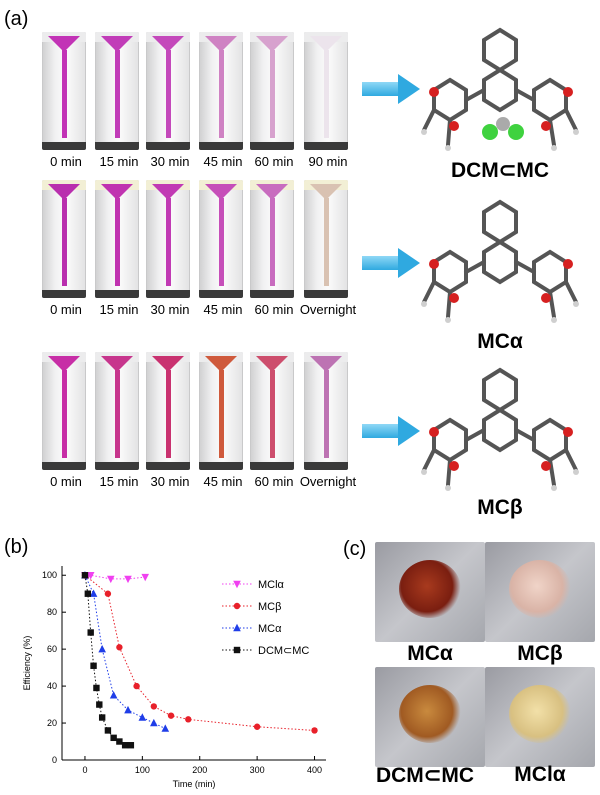  Describe the element at coordinates (283, 651) in the screenshot. I see `legend-label: DCM⊂MC` at that location.